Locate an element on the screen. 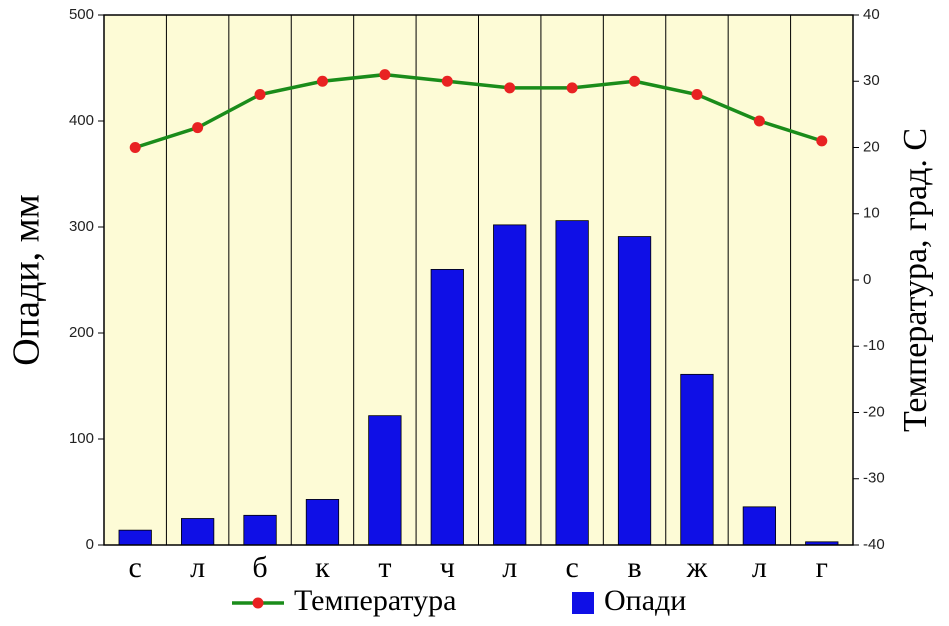  x-tick-label: б is located at coordinates (259, 567).